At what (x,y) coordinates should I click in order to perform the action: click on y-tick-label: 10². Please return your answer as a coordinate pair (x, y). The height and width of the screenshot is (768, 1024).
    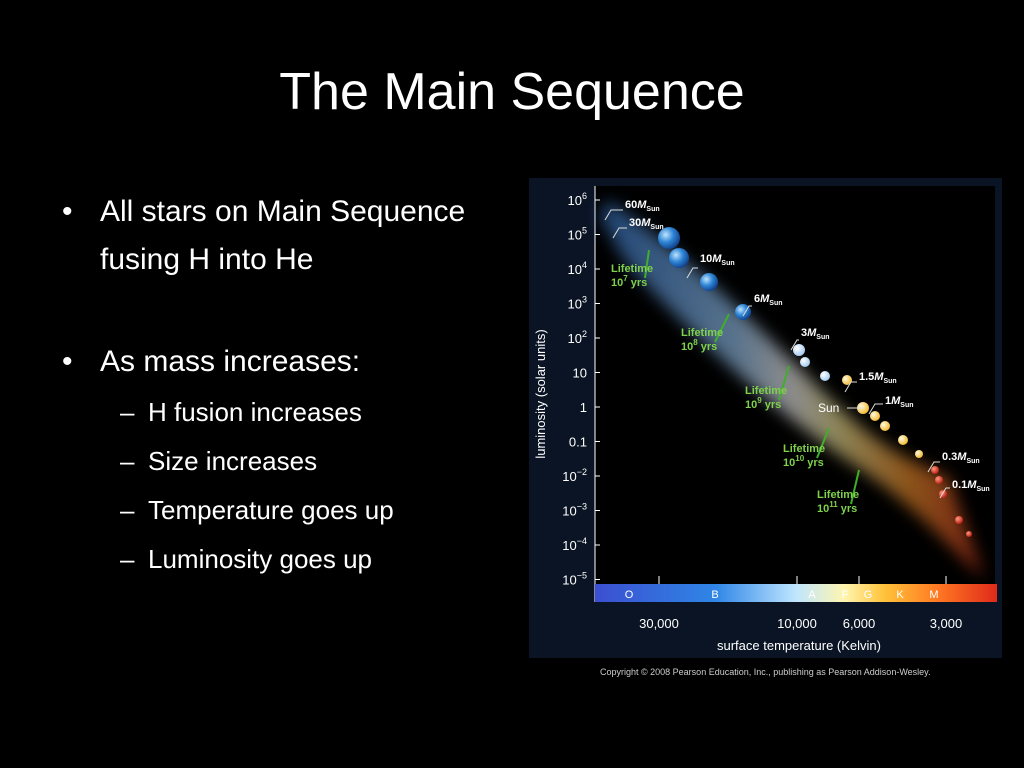
    Looking at the image, I should click on (577, 337).